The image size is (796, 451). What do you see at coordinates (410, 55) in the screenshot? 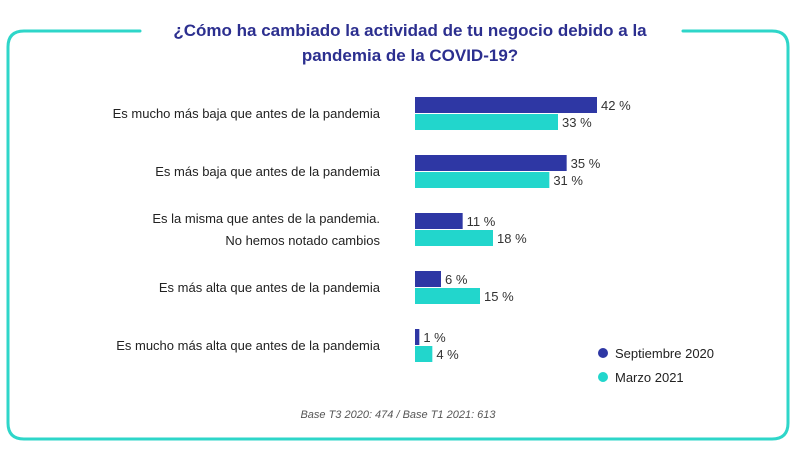
I see `chart-title-line-2: pandemia de la COVID-19?` at bounding box center [410, 55].